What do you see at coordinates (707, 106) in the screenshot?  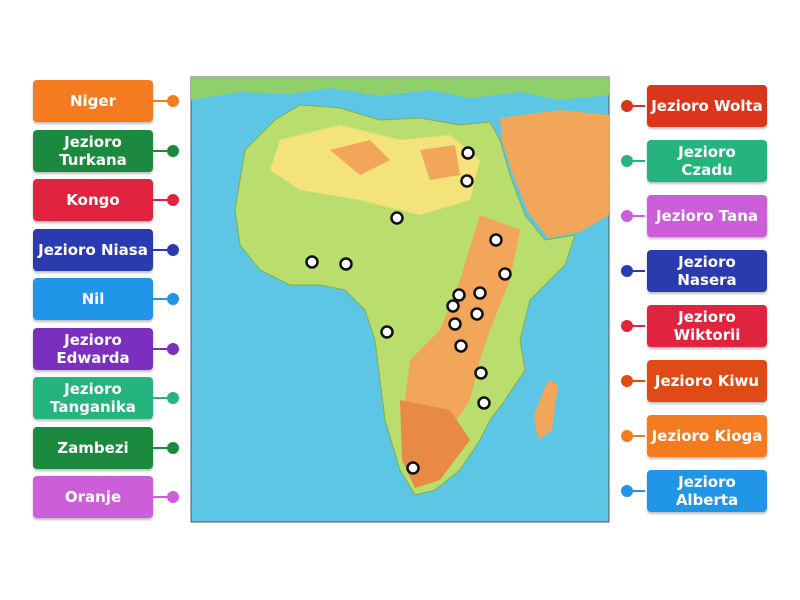 I see `label: Jezioro Wolta` at bounding box center [707, 106].